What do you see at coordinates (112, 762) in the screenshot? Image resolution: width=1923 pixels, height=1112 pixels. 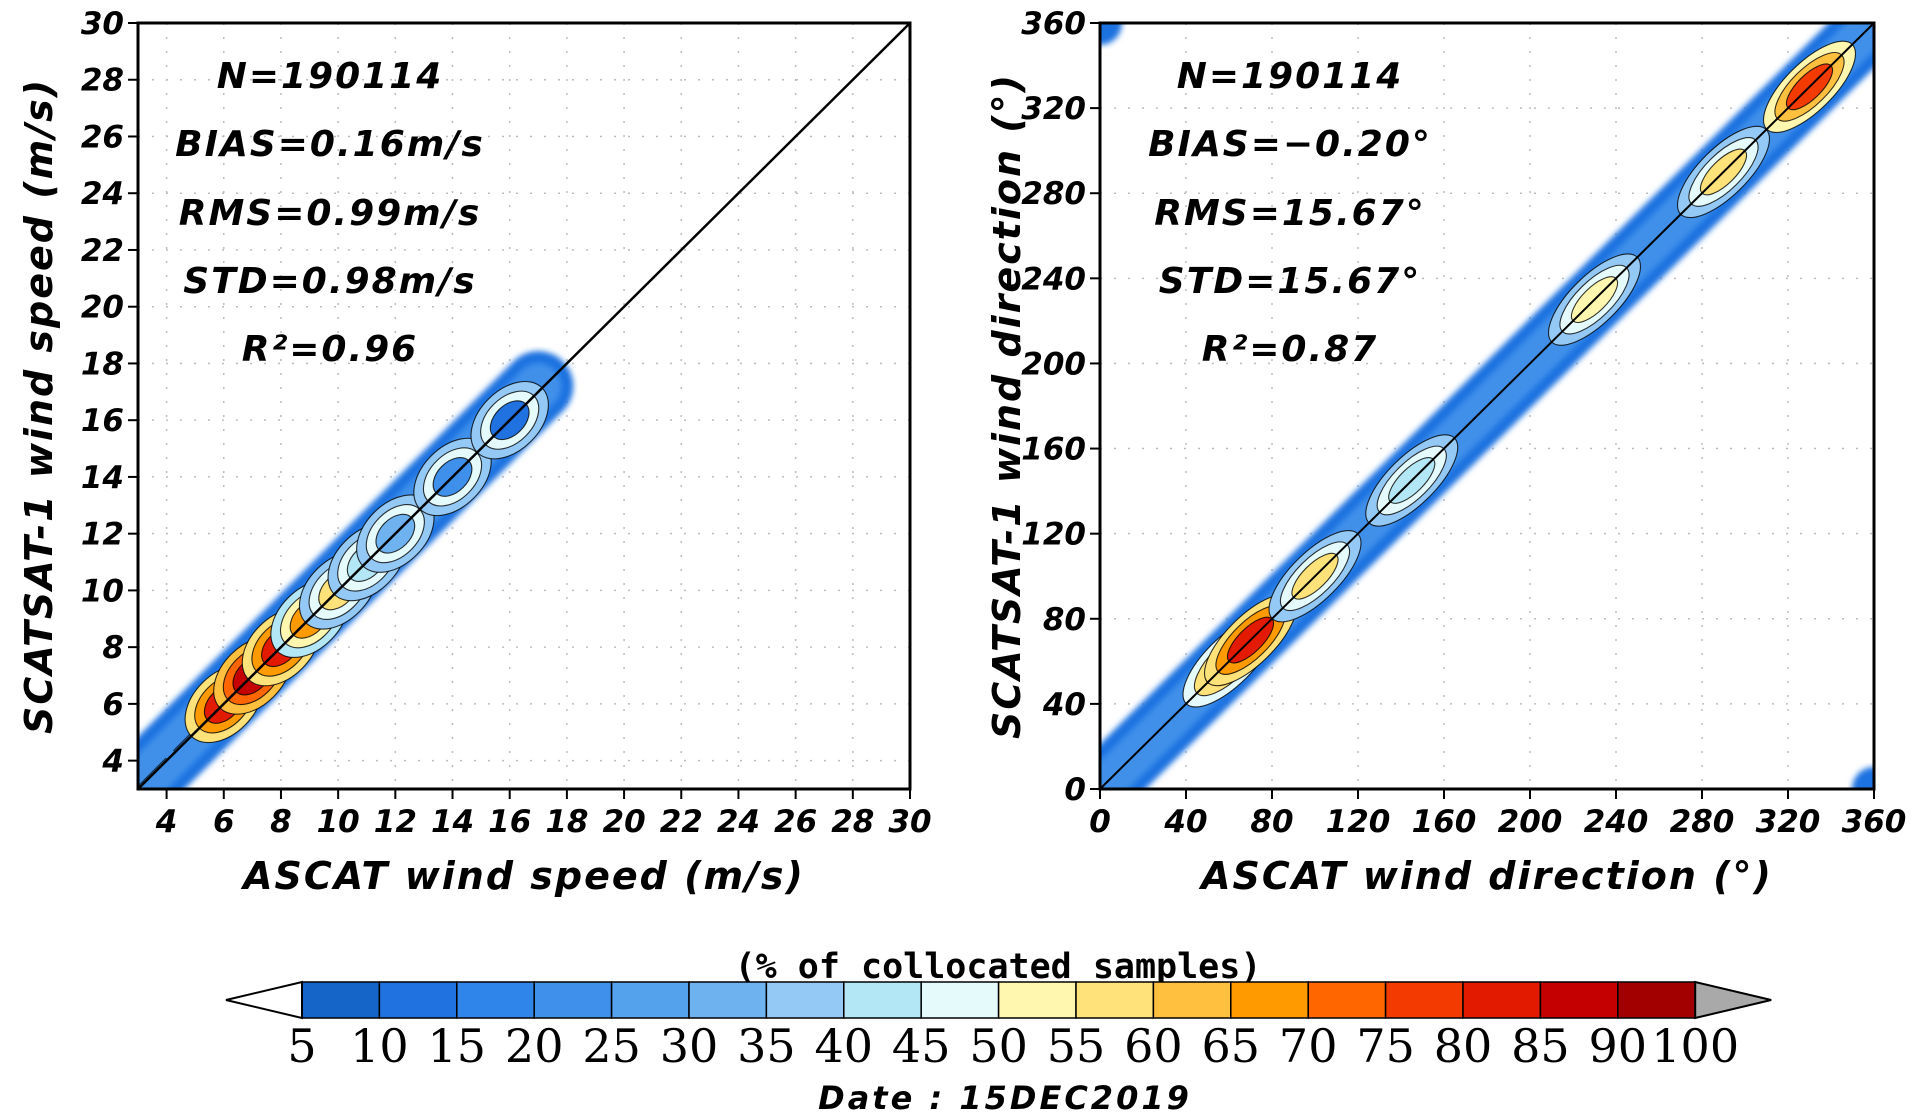 I see `wind-speed-y-tick-label: 4` at bounding box center [112, 762].